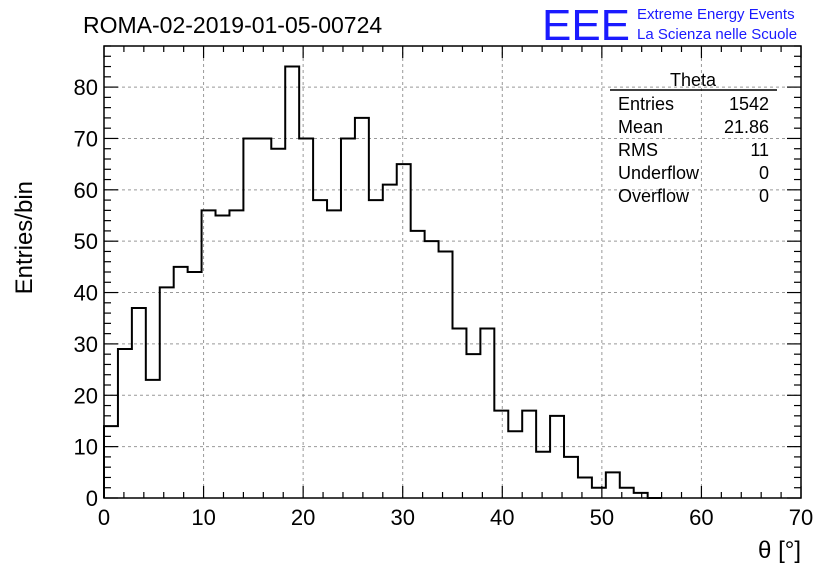  Describe the element at coordinates (759, 150) in the screenshot. I see `stats-value-rms: 11` at that location.